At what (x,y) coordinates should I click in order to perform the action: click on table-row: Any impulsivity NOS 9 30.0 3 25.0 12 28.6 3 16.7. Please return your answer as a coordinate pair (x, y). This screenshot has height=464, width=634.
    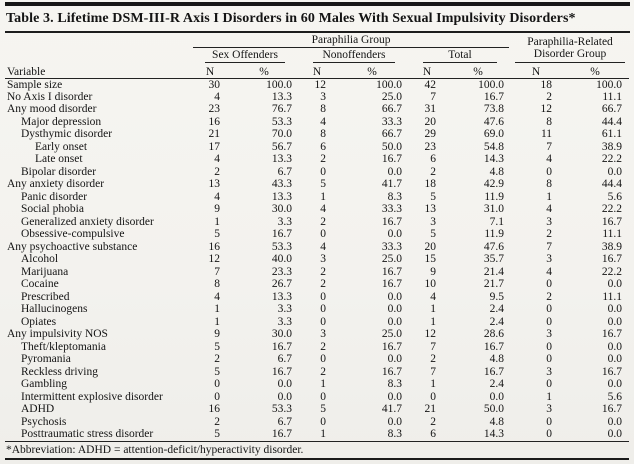
    Looking at the image, I should click on (317, 334).